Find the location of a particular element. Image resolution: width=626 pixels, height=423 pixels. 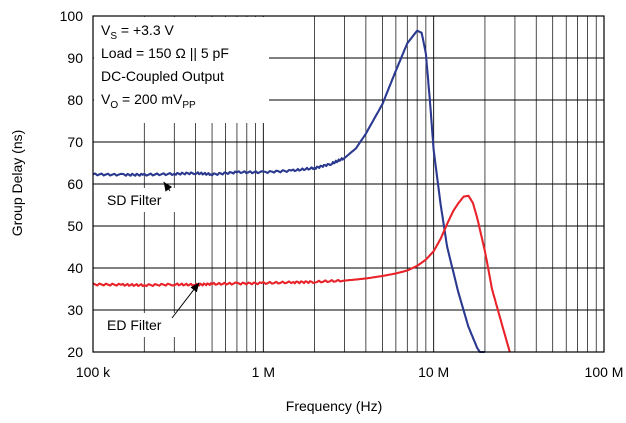

y-tick-label: 30 is located at coordinates (75, 310).